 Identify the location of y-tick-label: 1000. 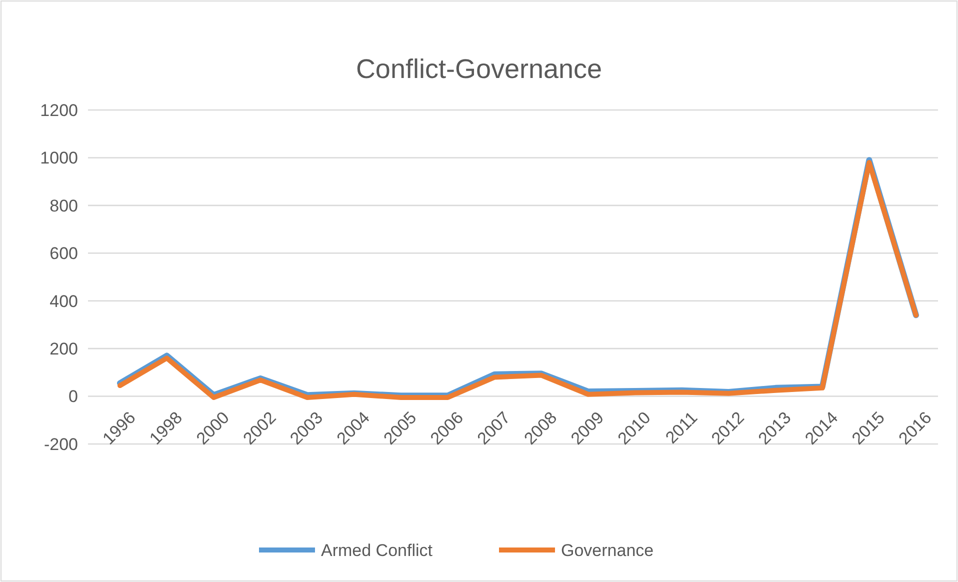
(59, 158).